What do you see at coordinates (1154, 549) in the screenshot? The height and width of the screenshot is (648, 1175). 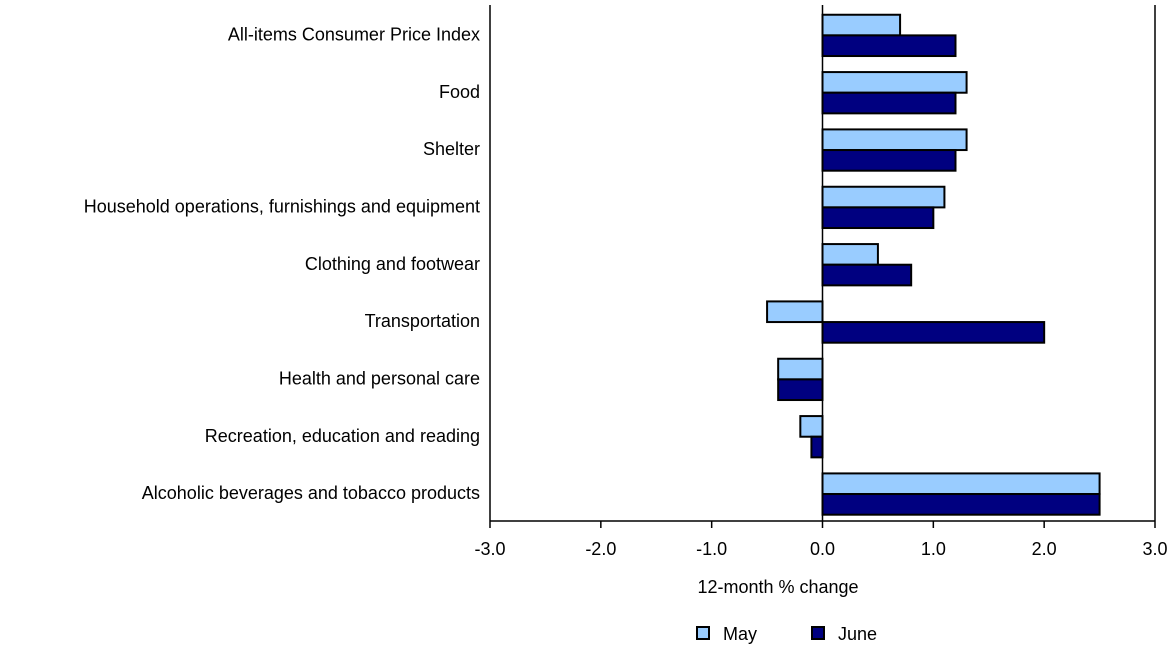 I see `x-tick-label: 3.0` at bounding box center [1154, 549].